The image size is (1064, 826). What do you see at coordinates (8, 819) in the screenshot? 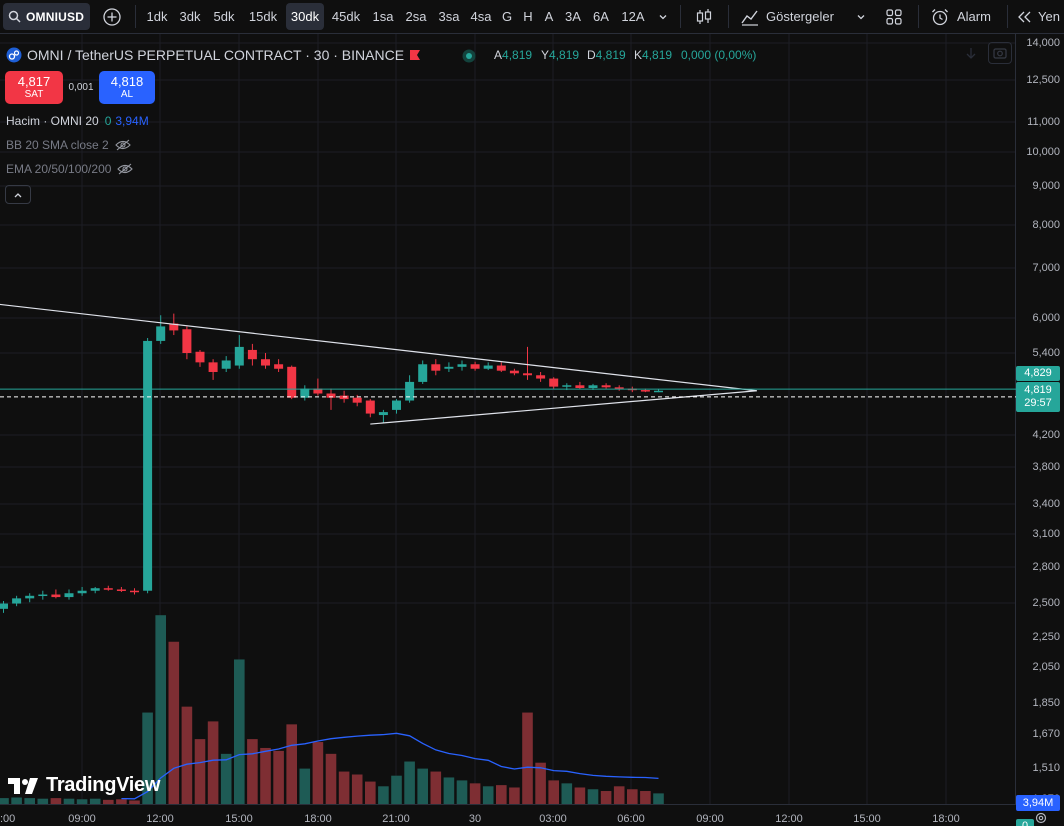
I see `time-axis-label: :00` at bounding box center [8, 819].